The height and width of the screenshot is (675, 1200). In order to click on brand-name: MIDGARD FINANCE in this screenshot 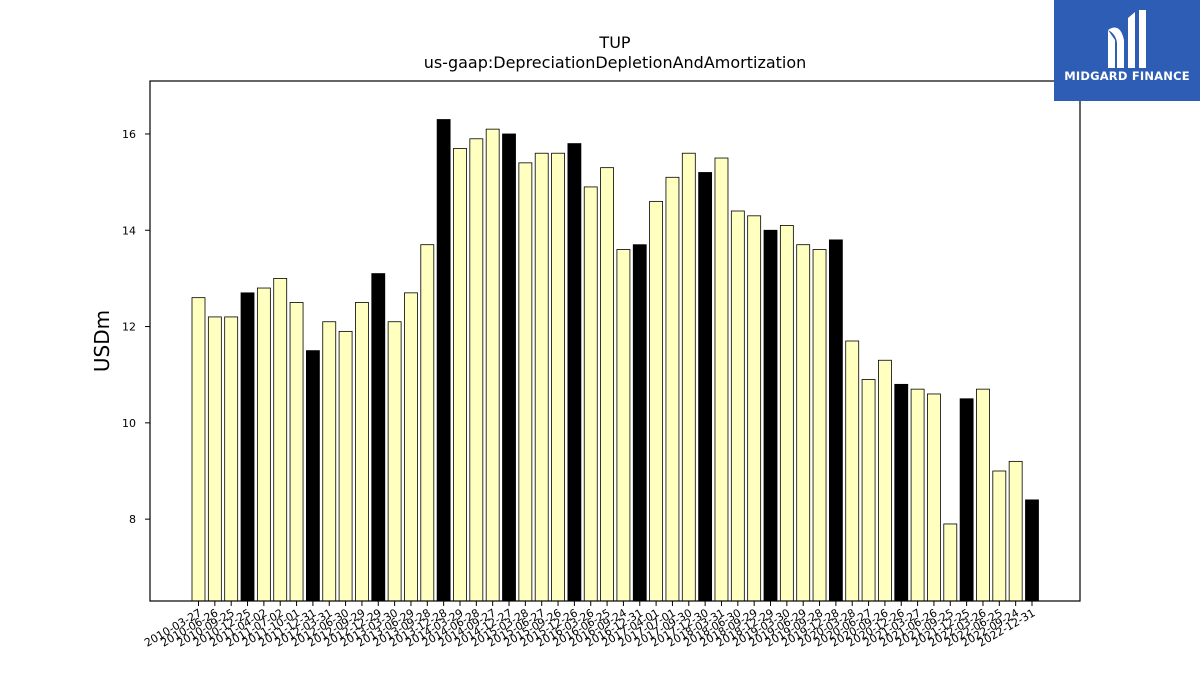, I will do `click(1127, 76)`.